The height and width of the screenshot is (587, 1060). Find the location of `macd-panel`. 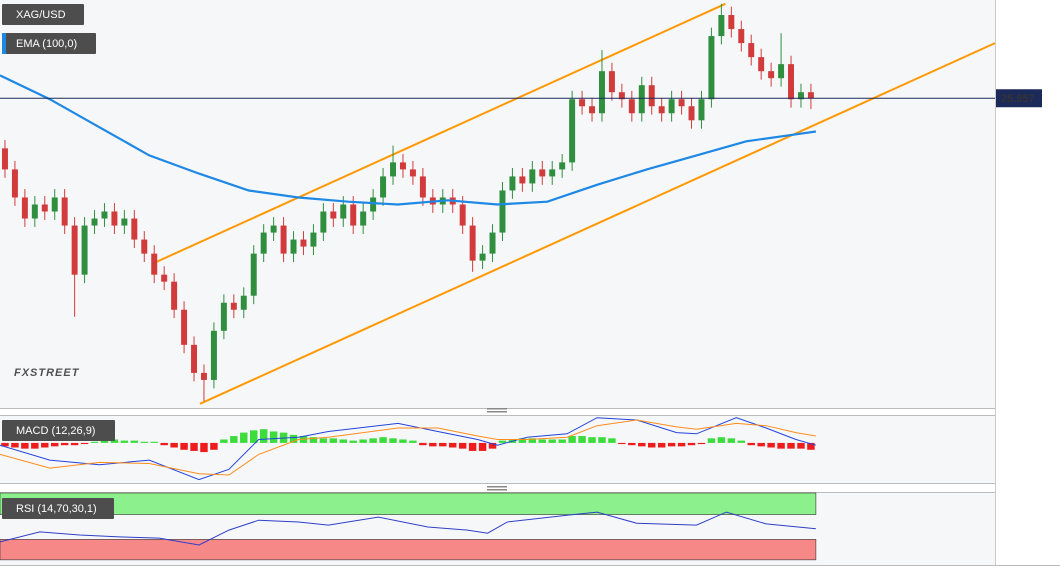

macd-panel is located at coordinates (497, 449).